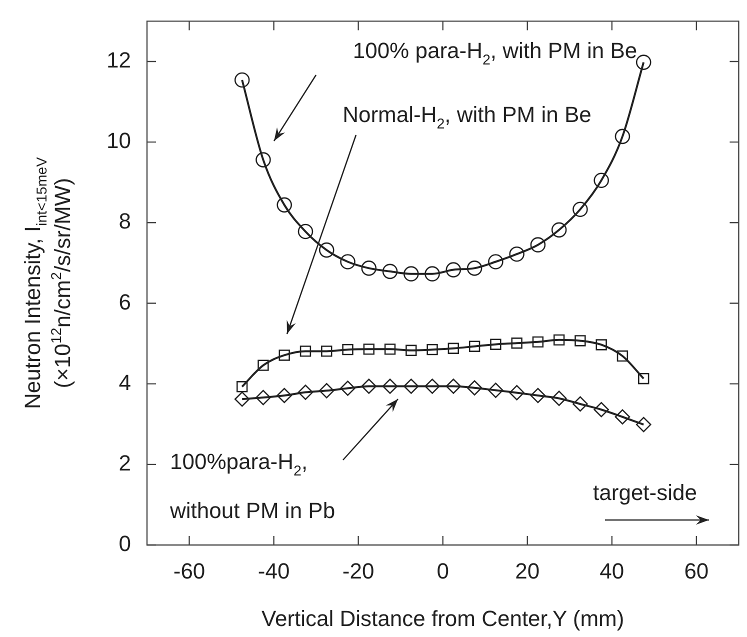 The image size is (747, 637). I want to click on y-tick-label: 10, so click(118, 141).